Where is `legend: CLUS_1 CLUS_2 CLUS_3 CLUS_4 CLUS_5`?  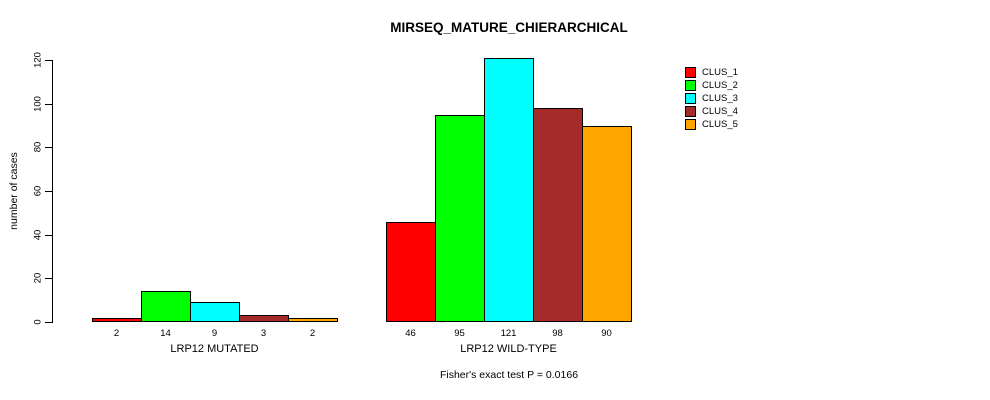 legend: CLUS_1 CLUS_2 CLUS_3 CLUS_4 CLUS_5 is located at coordinates (711, 98).